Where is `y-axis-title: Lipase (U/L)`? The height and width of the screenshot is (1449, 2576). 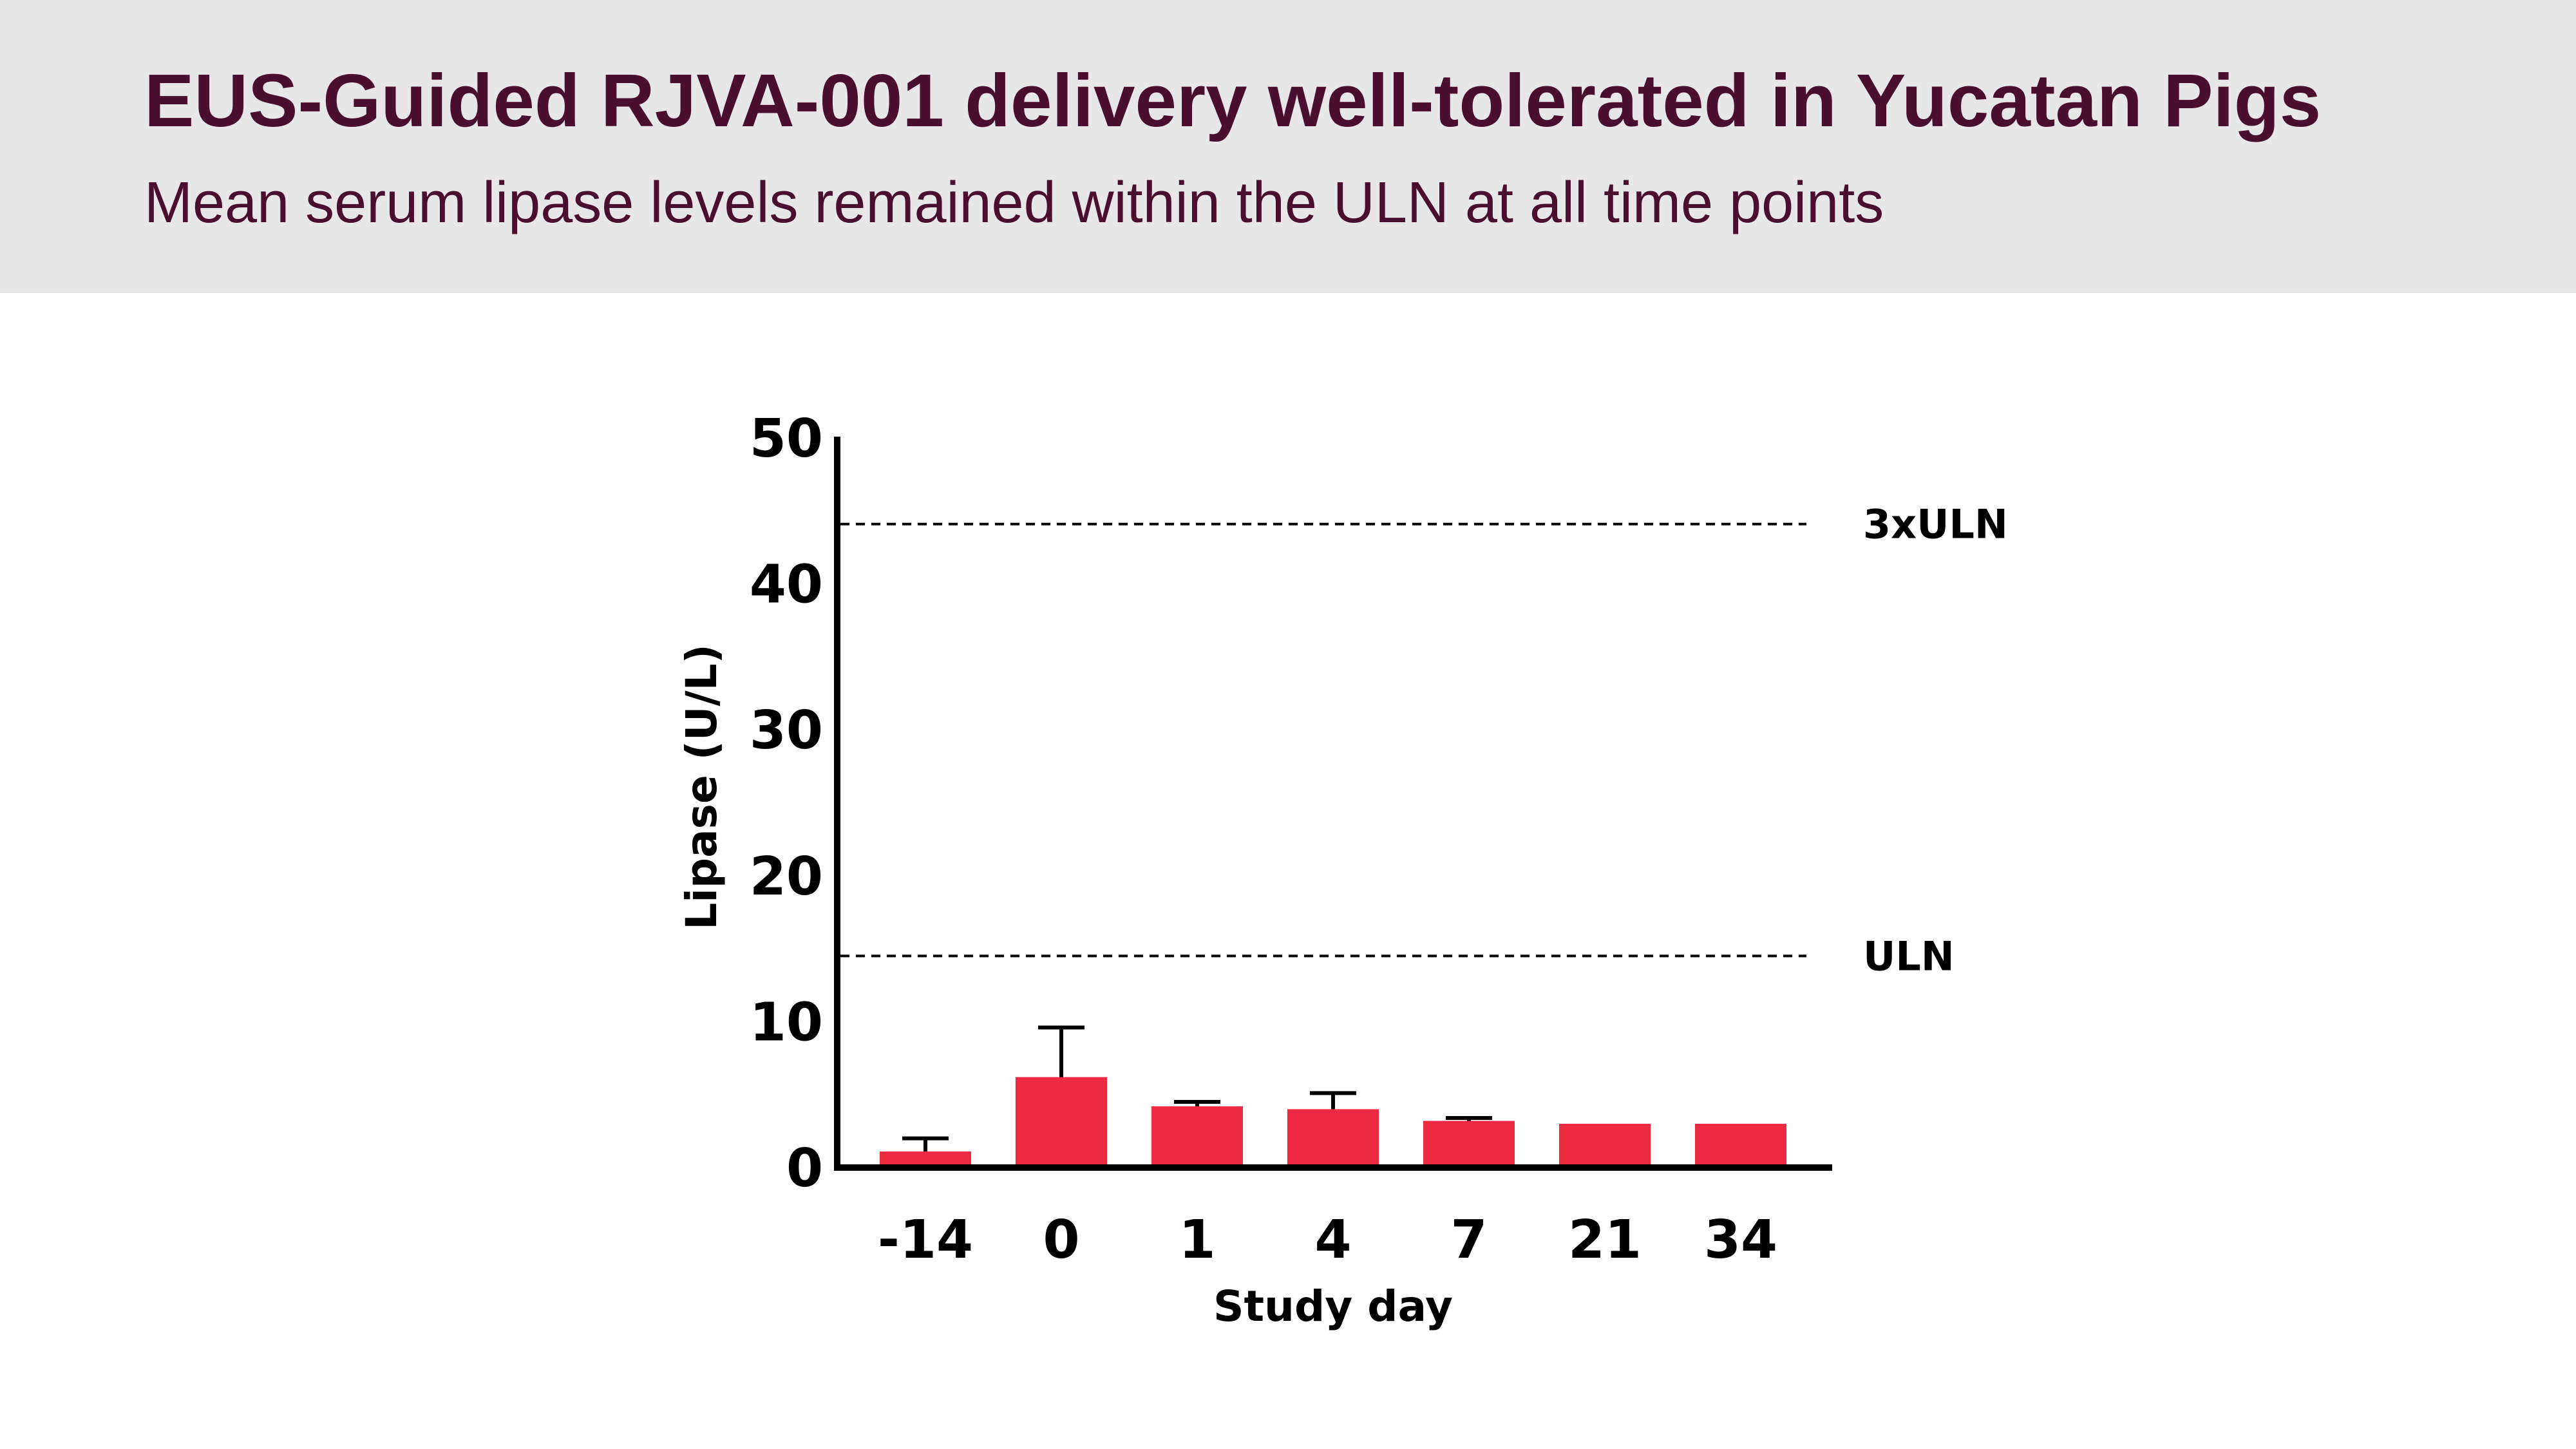
y-axis-title: Lipase (U/L) is located at coordinates (701, 787).